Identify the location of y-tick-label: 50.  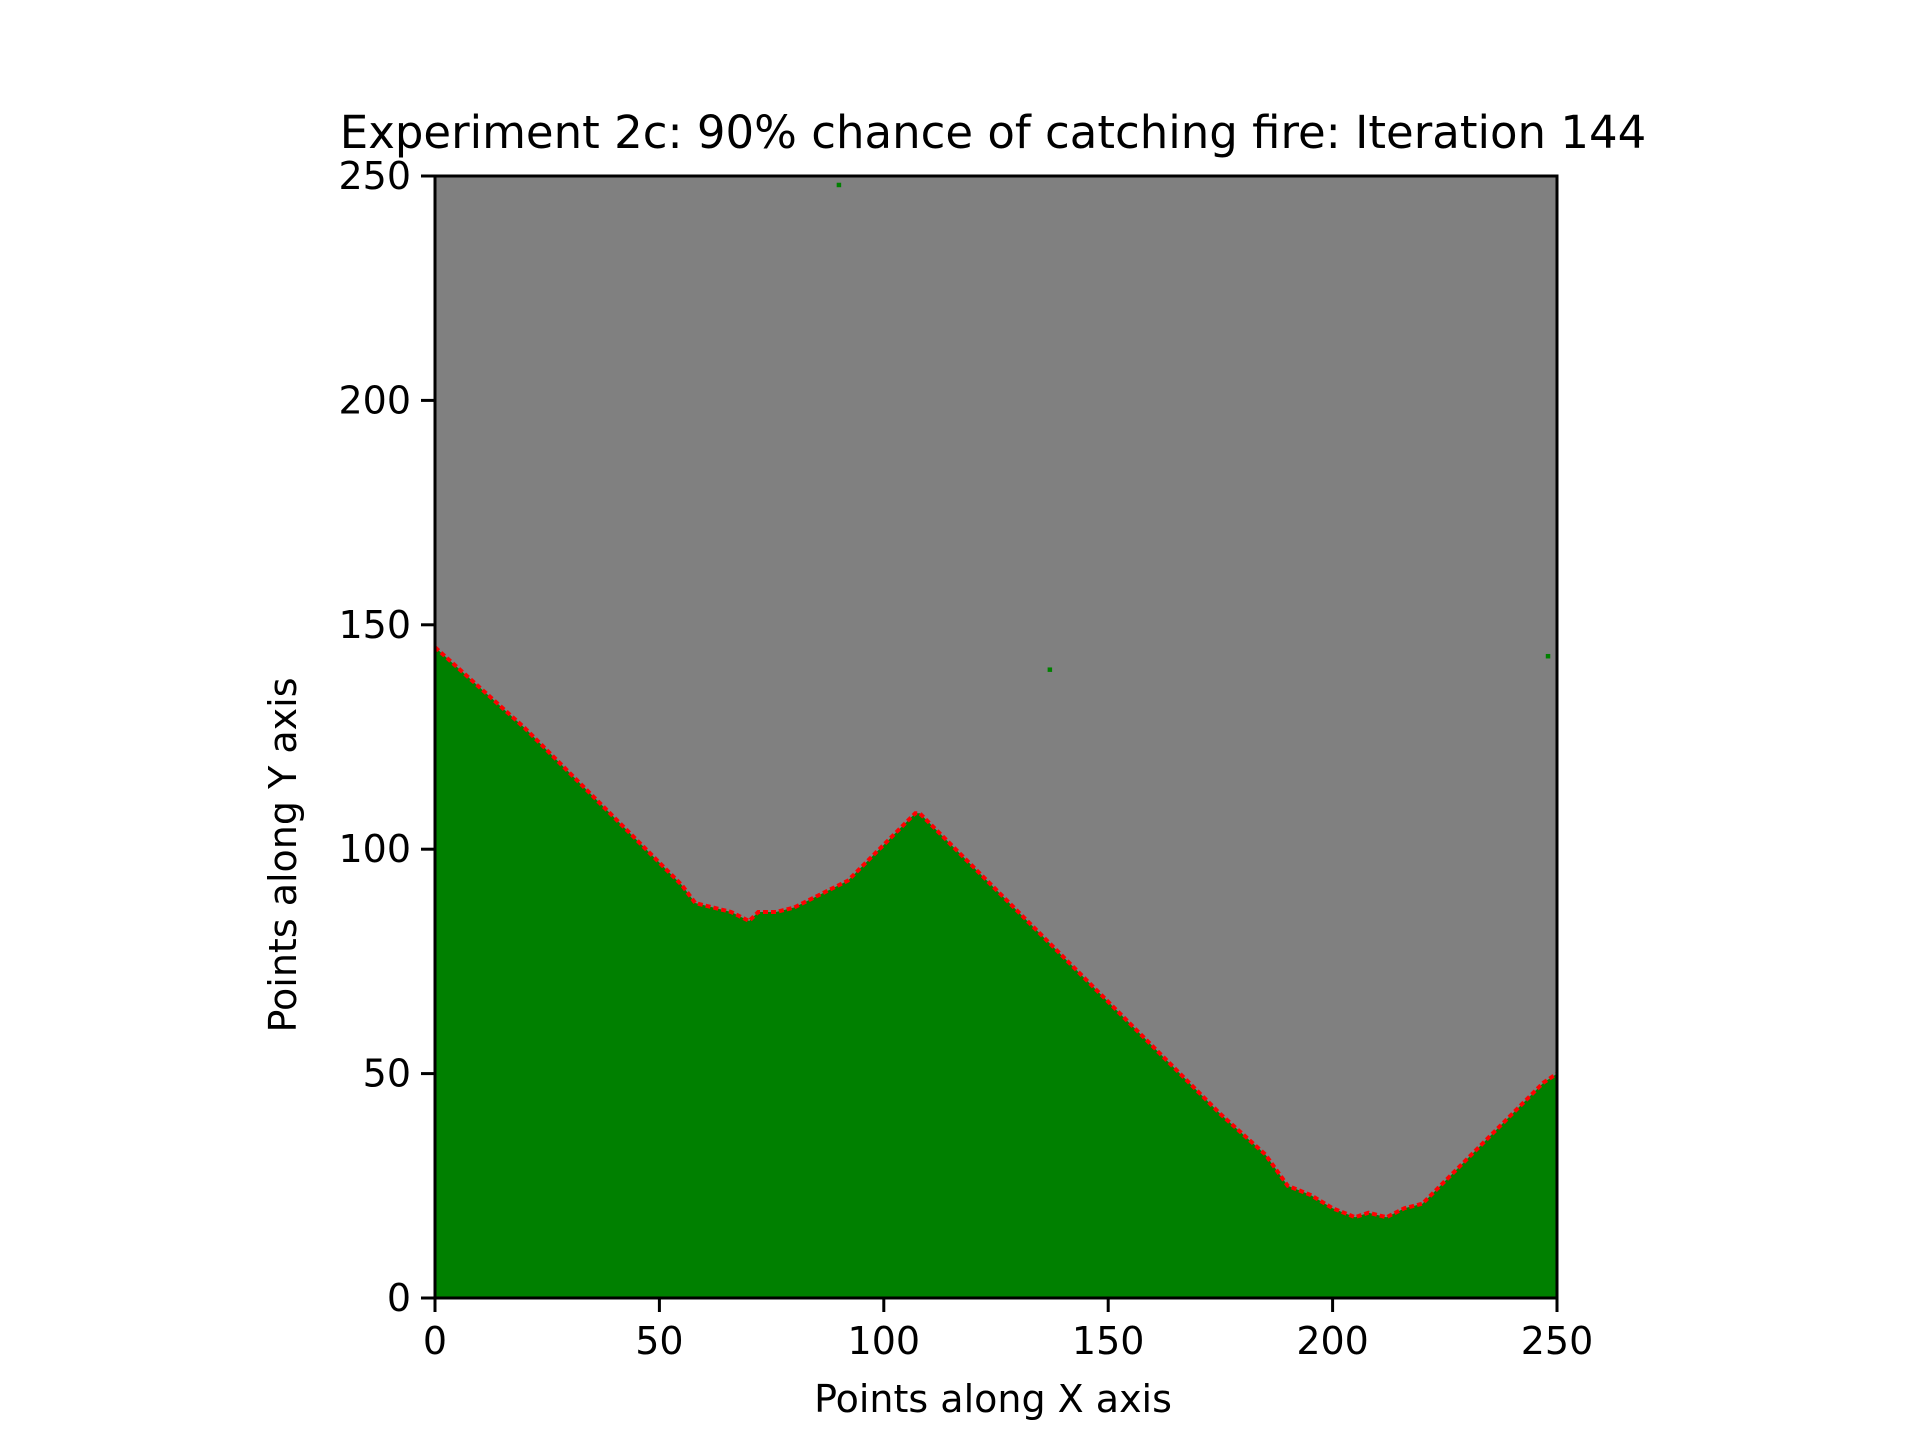
(387, 1074).